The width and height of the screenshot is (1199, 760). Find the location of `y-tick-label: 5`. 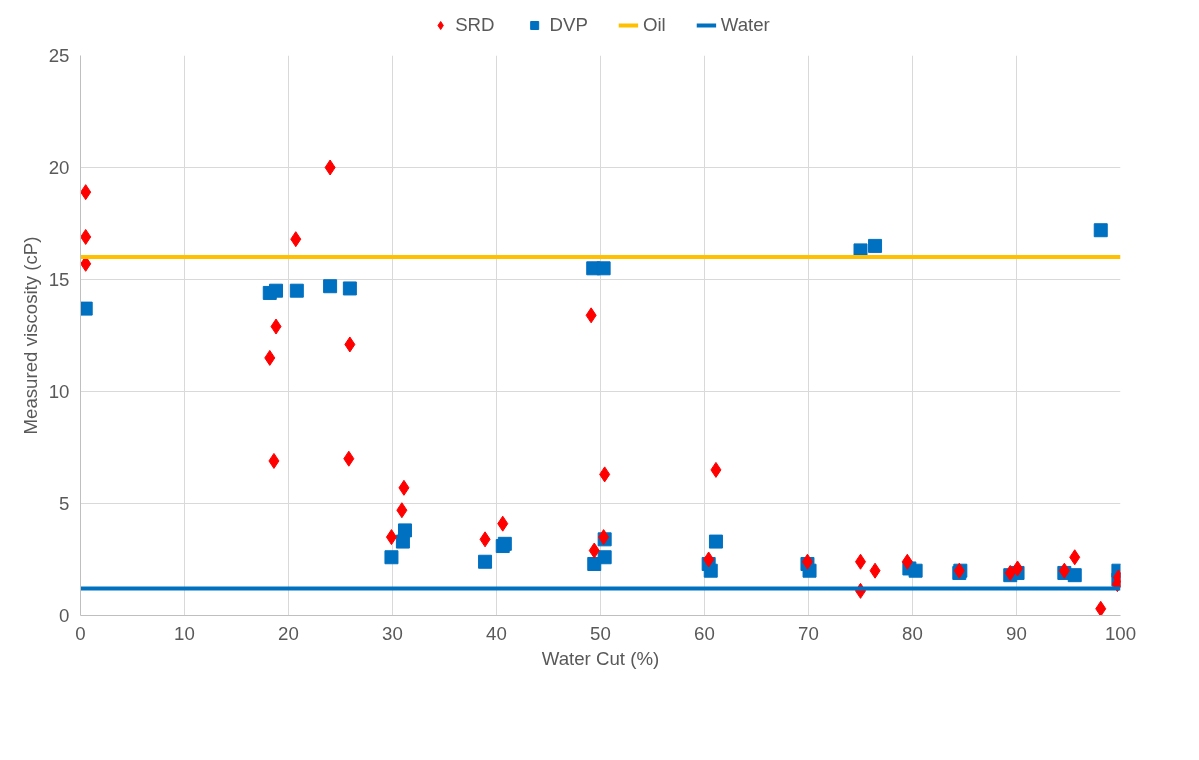

y-tick-label: 5 is located at coordinates (64, 503).